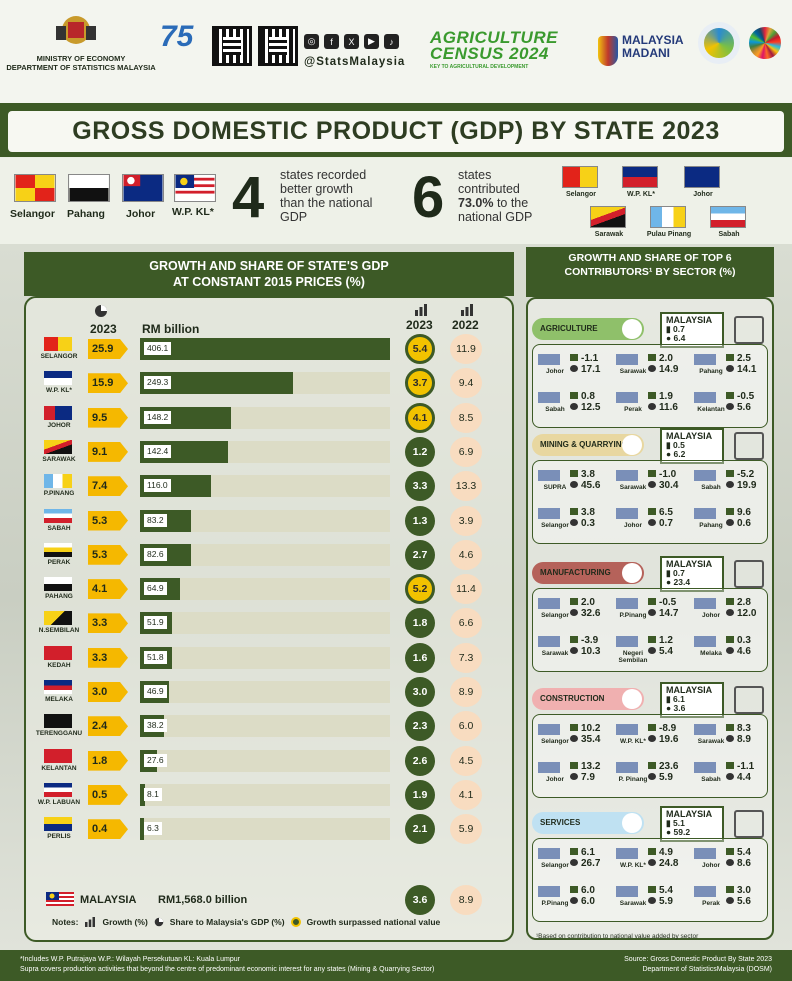  I want to click on flag-label: Johor, so click(703, 194).